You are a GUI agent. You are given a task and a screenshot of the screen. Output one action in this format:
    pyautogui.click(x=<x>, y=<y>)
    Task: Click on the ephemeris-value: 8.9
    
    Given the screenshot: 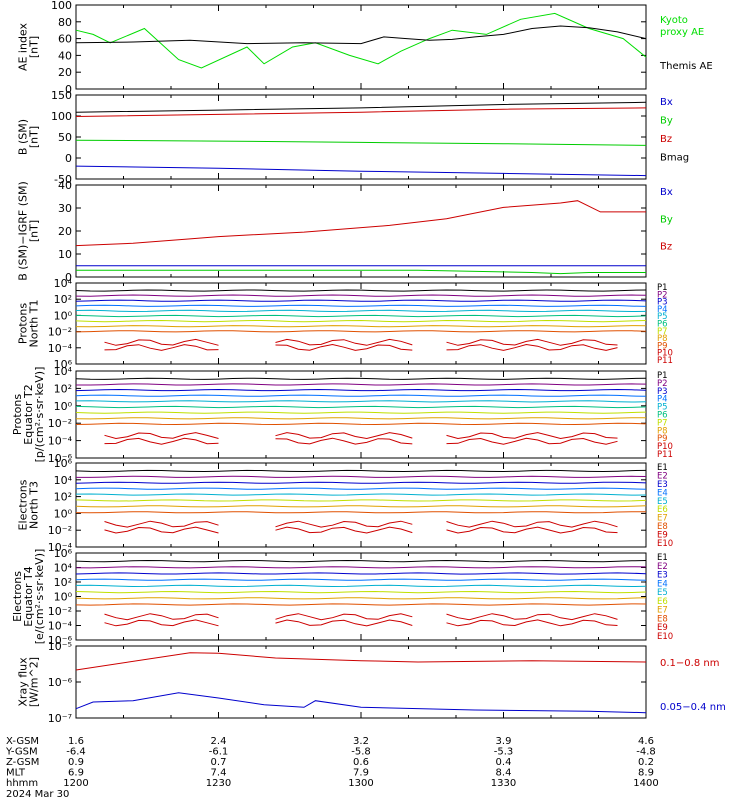 What is the action you would take?
    pyautogui.click(x=646, y=773)
    